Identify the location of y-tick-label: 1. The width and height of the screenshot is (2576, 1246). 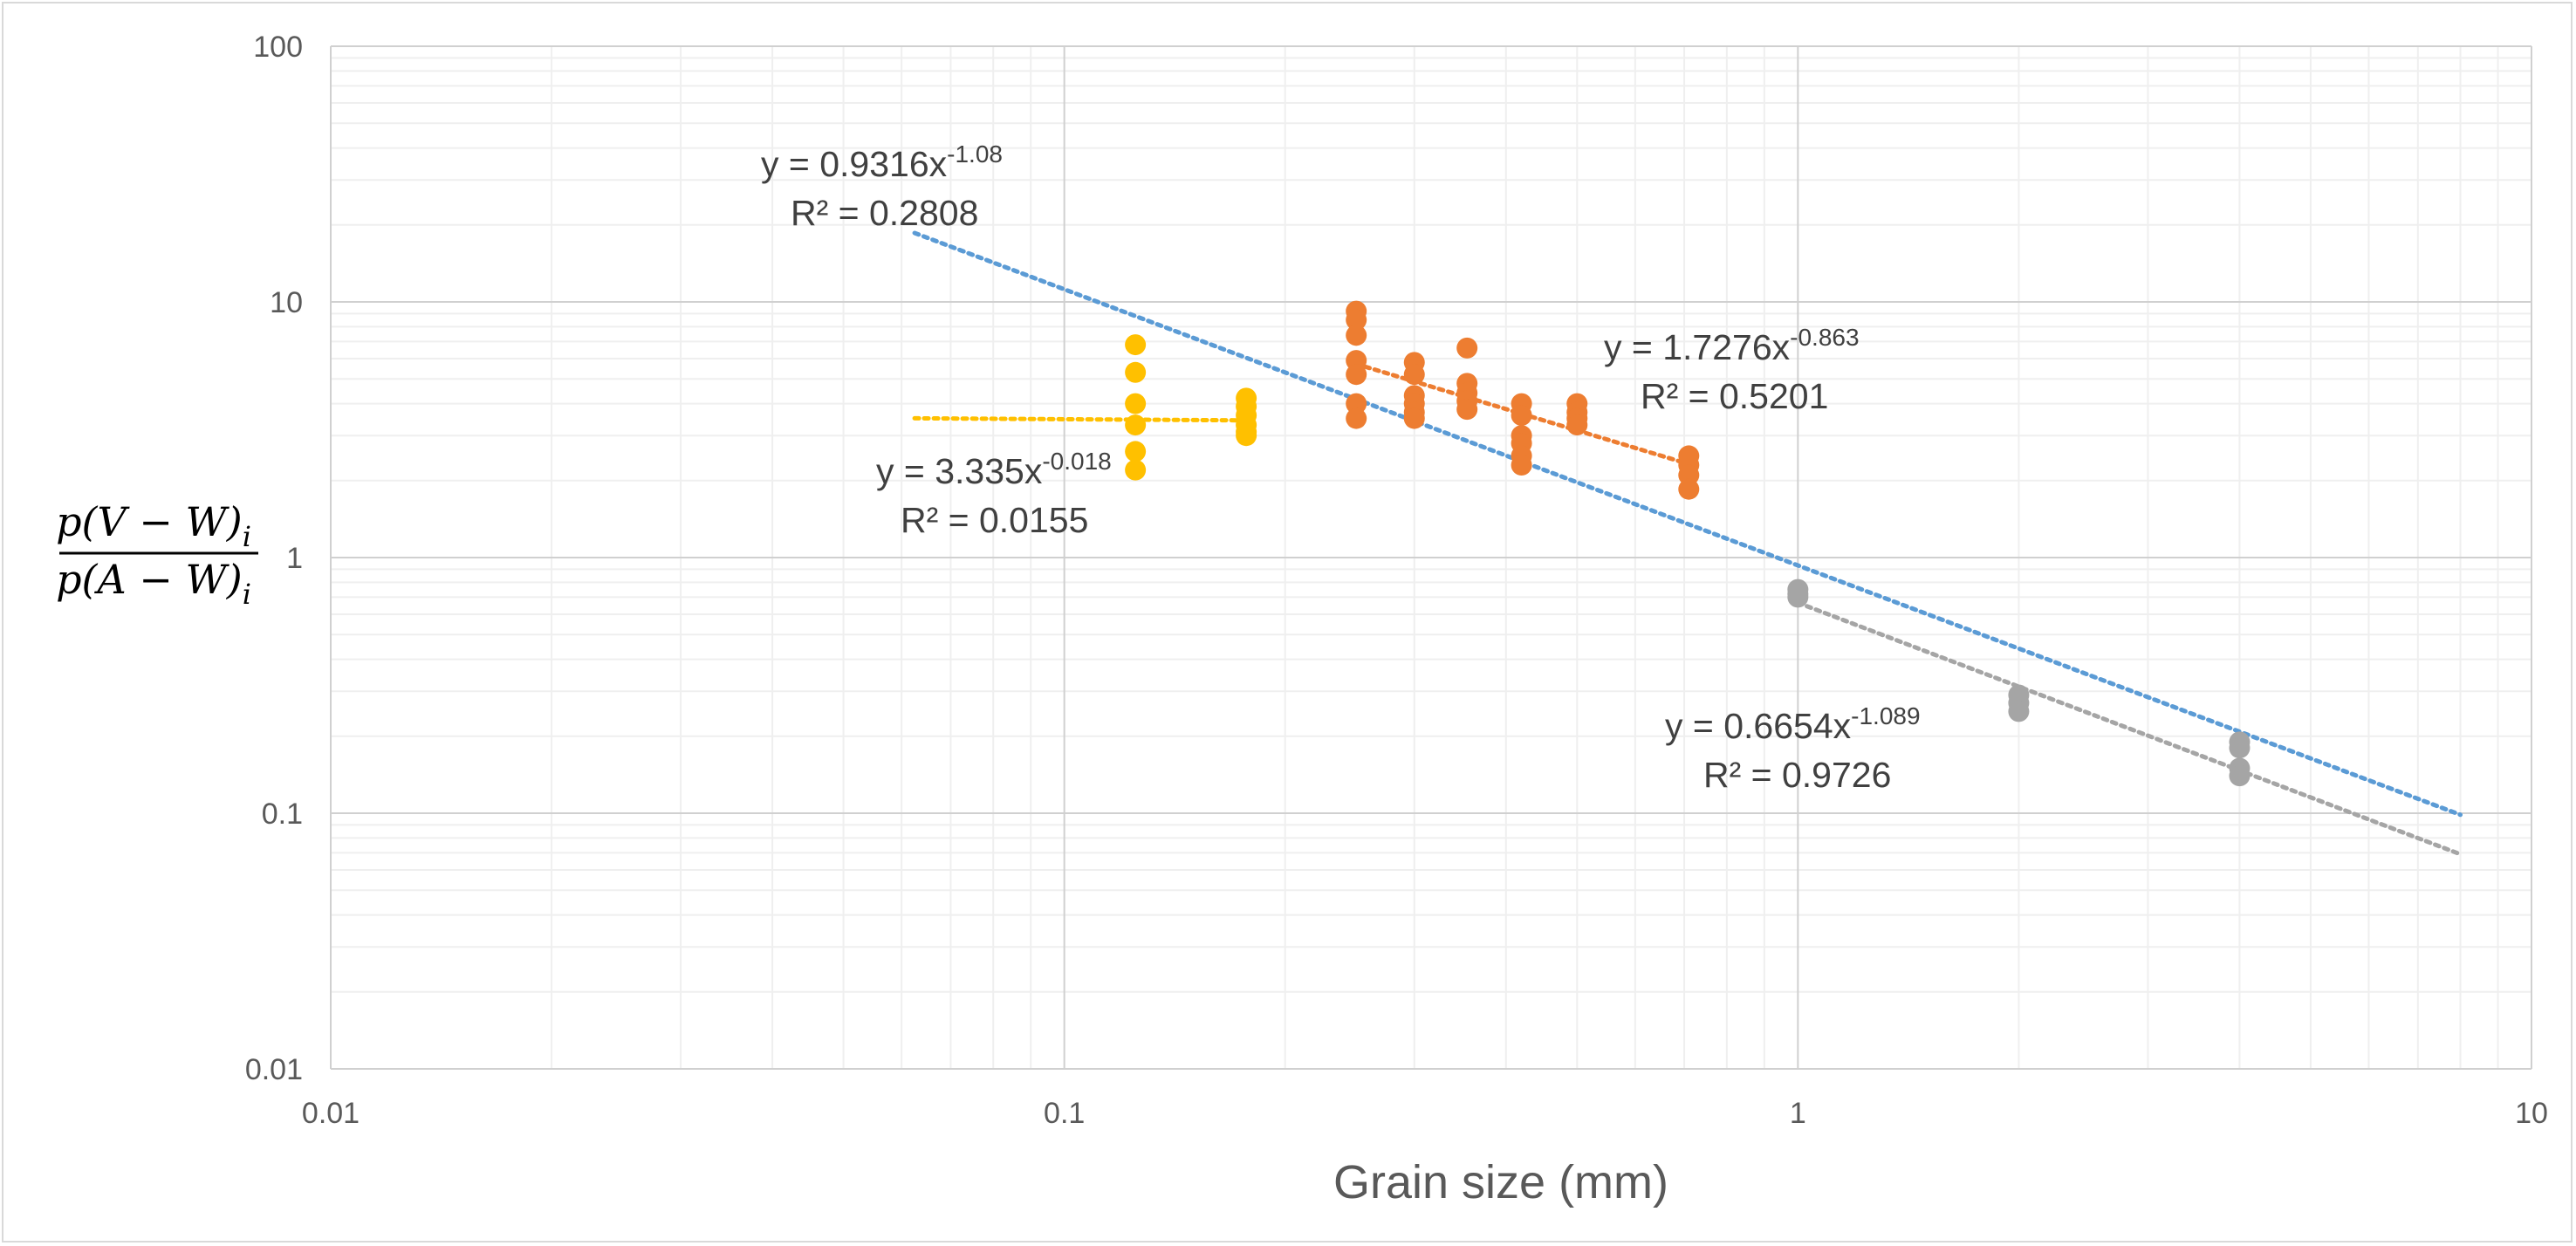
(294, 558).